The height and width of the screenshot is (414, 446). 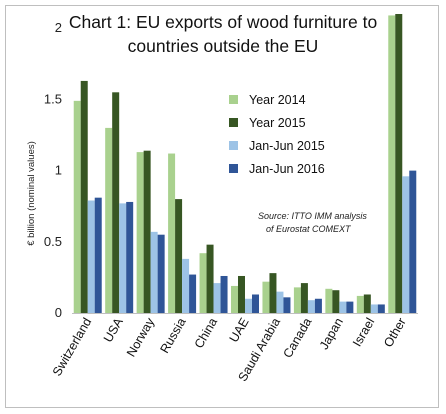 What do you see at coordinates (331, 333) in the screenshot?
I see `x-category-label: Japan` at bounding box center [331, 333].